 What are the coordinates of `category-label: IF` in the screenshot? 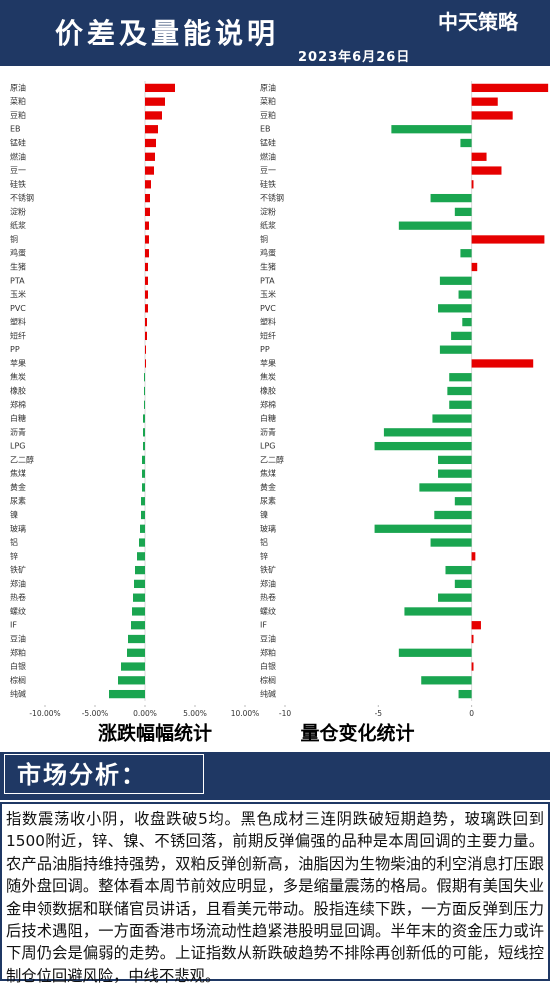 It's located at (263, 625).